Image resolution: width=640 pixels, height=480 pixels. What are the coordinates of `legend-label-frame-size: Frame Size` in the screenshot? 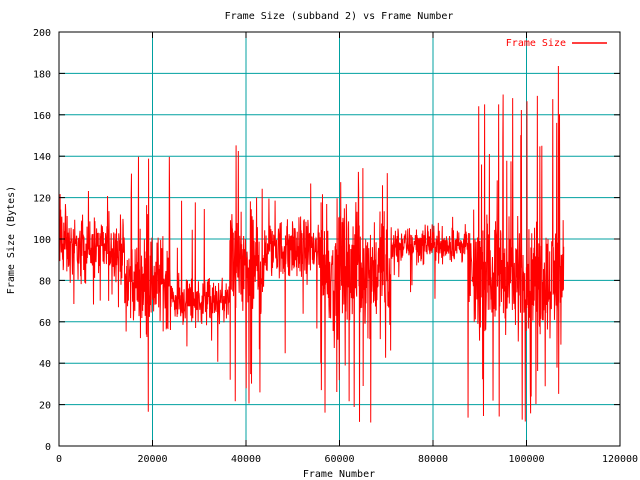 It's located at (536, 43).